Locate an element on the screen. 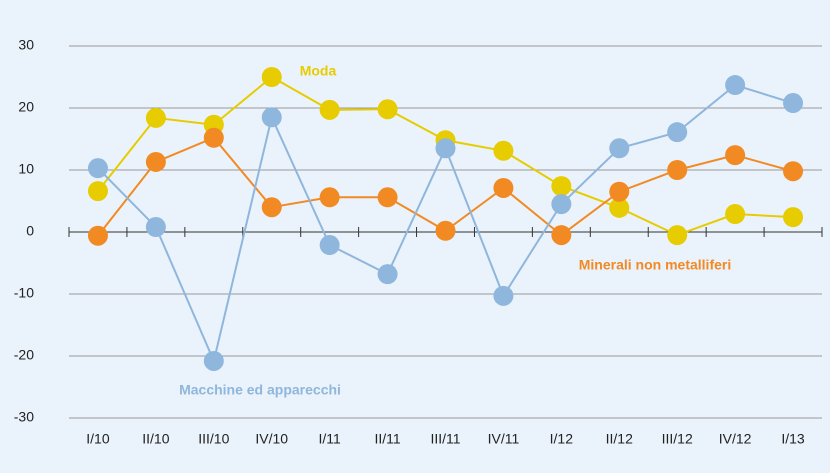  x-tick-label: III/10 is located at coordinates (213, 439).